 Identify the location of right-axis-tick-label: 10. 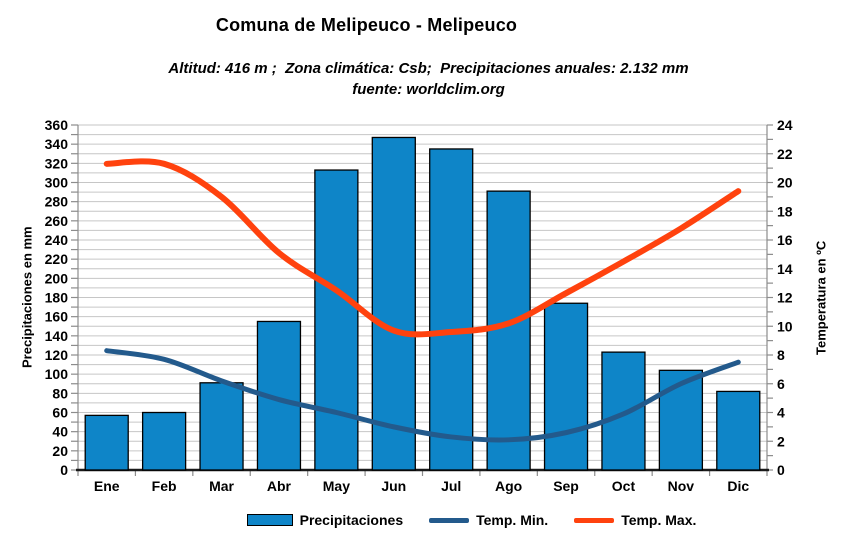
(785, 326).